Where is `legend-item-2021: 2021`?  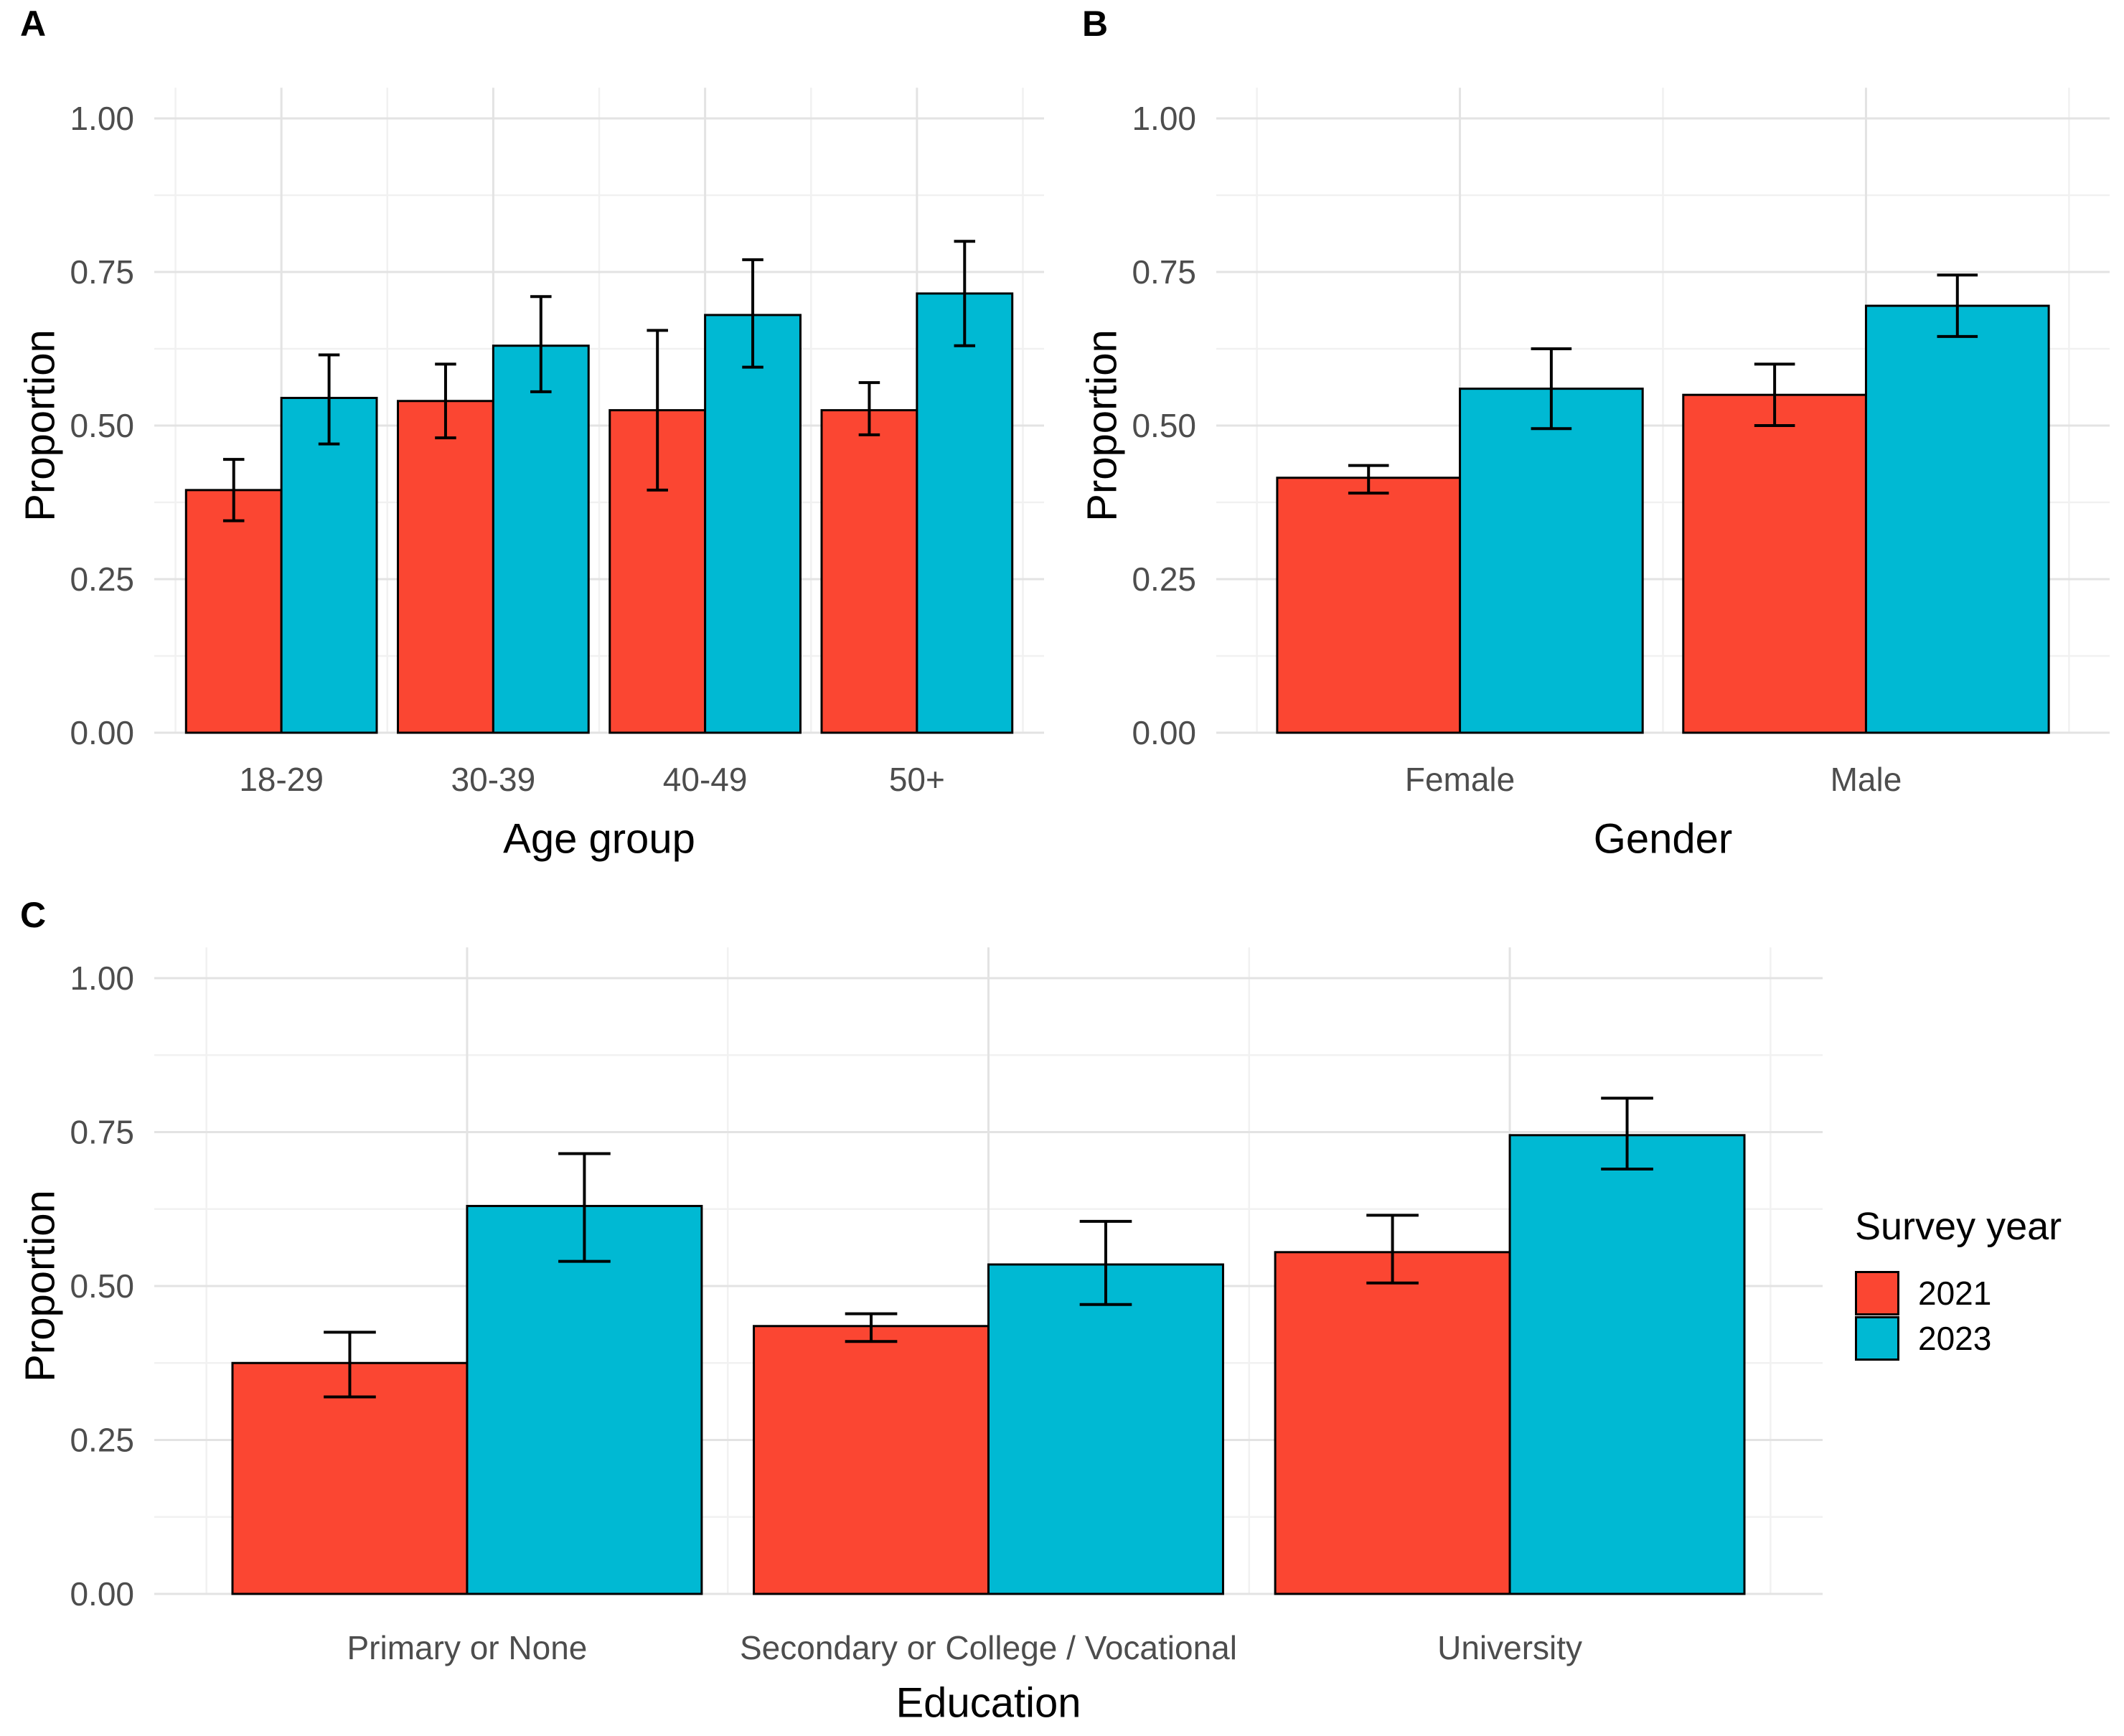 legend-item-2021: 2021 is located at coordinates (1959, 1292).